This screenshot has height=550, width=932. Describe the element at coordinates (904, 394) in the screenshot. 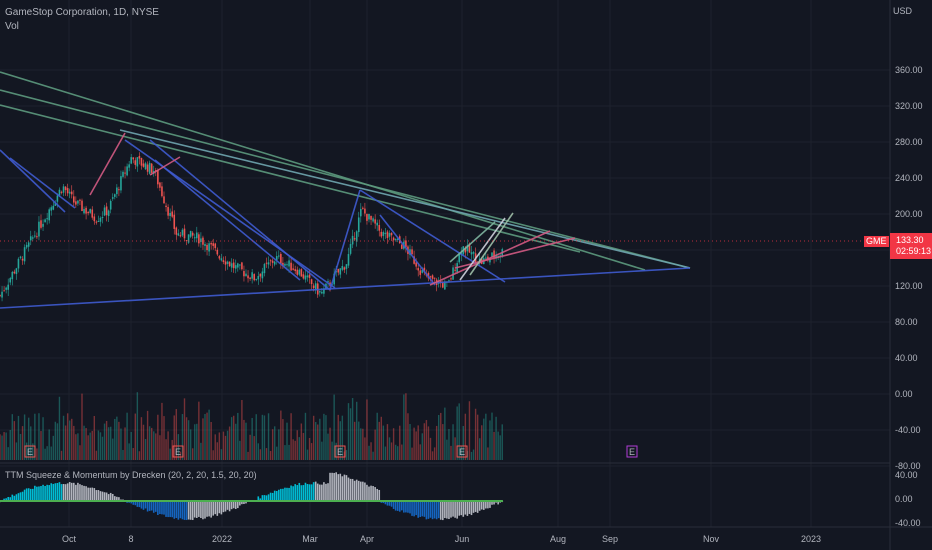

I see `price-tick-label: 0.00` at that location.